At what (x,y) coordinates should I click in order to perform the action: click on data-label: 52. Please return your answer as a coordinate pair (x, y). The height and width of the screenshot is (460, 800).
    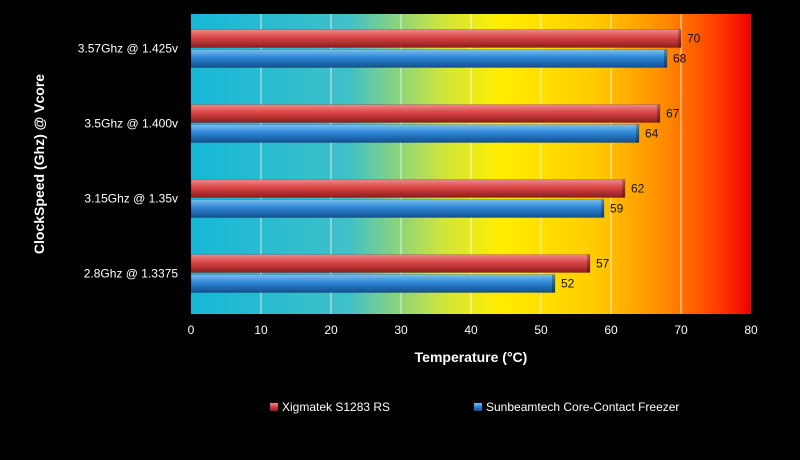
    Looking at the image, I should click on (568, 284).